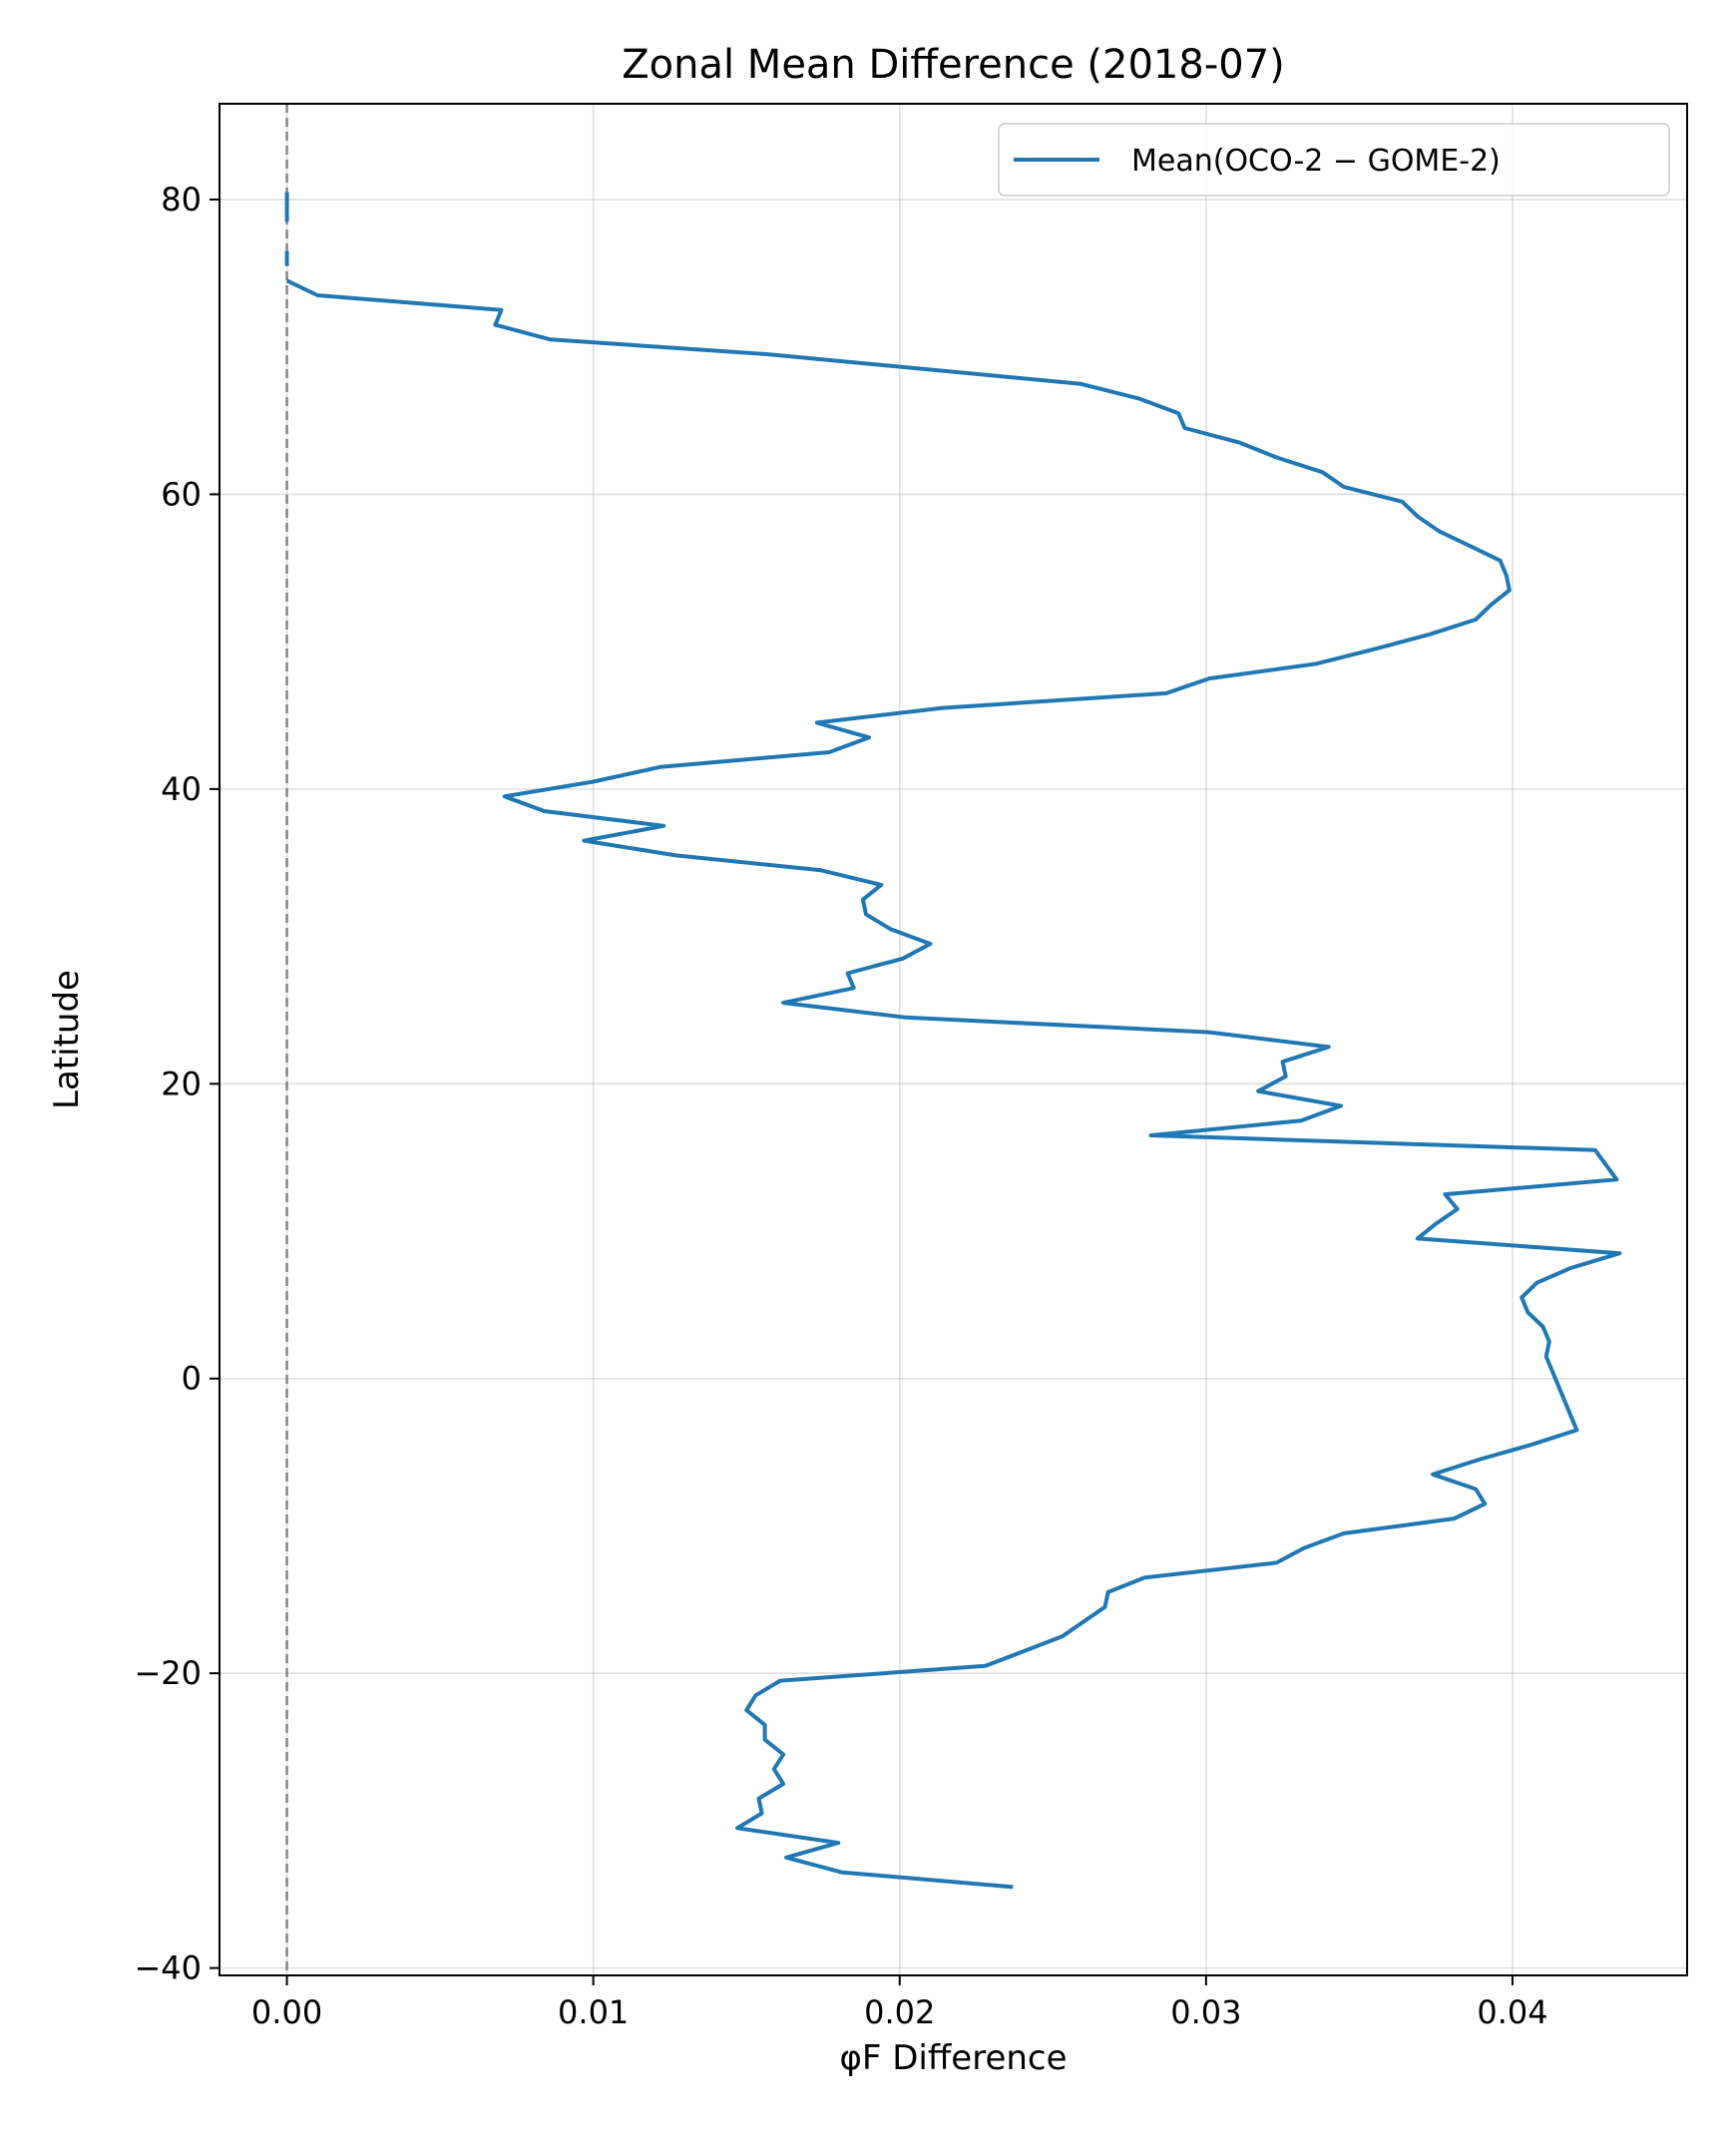  I want to click on x-tick-label: 0.00, so click(286, 2012).